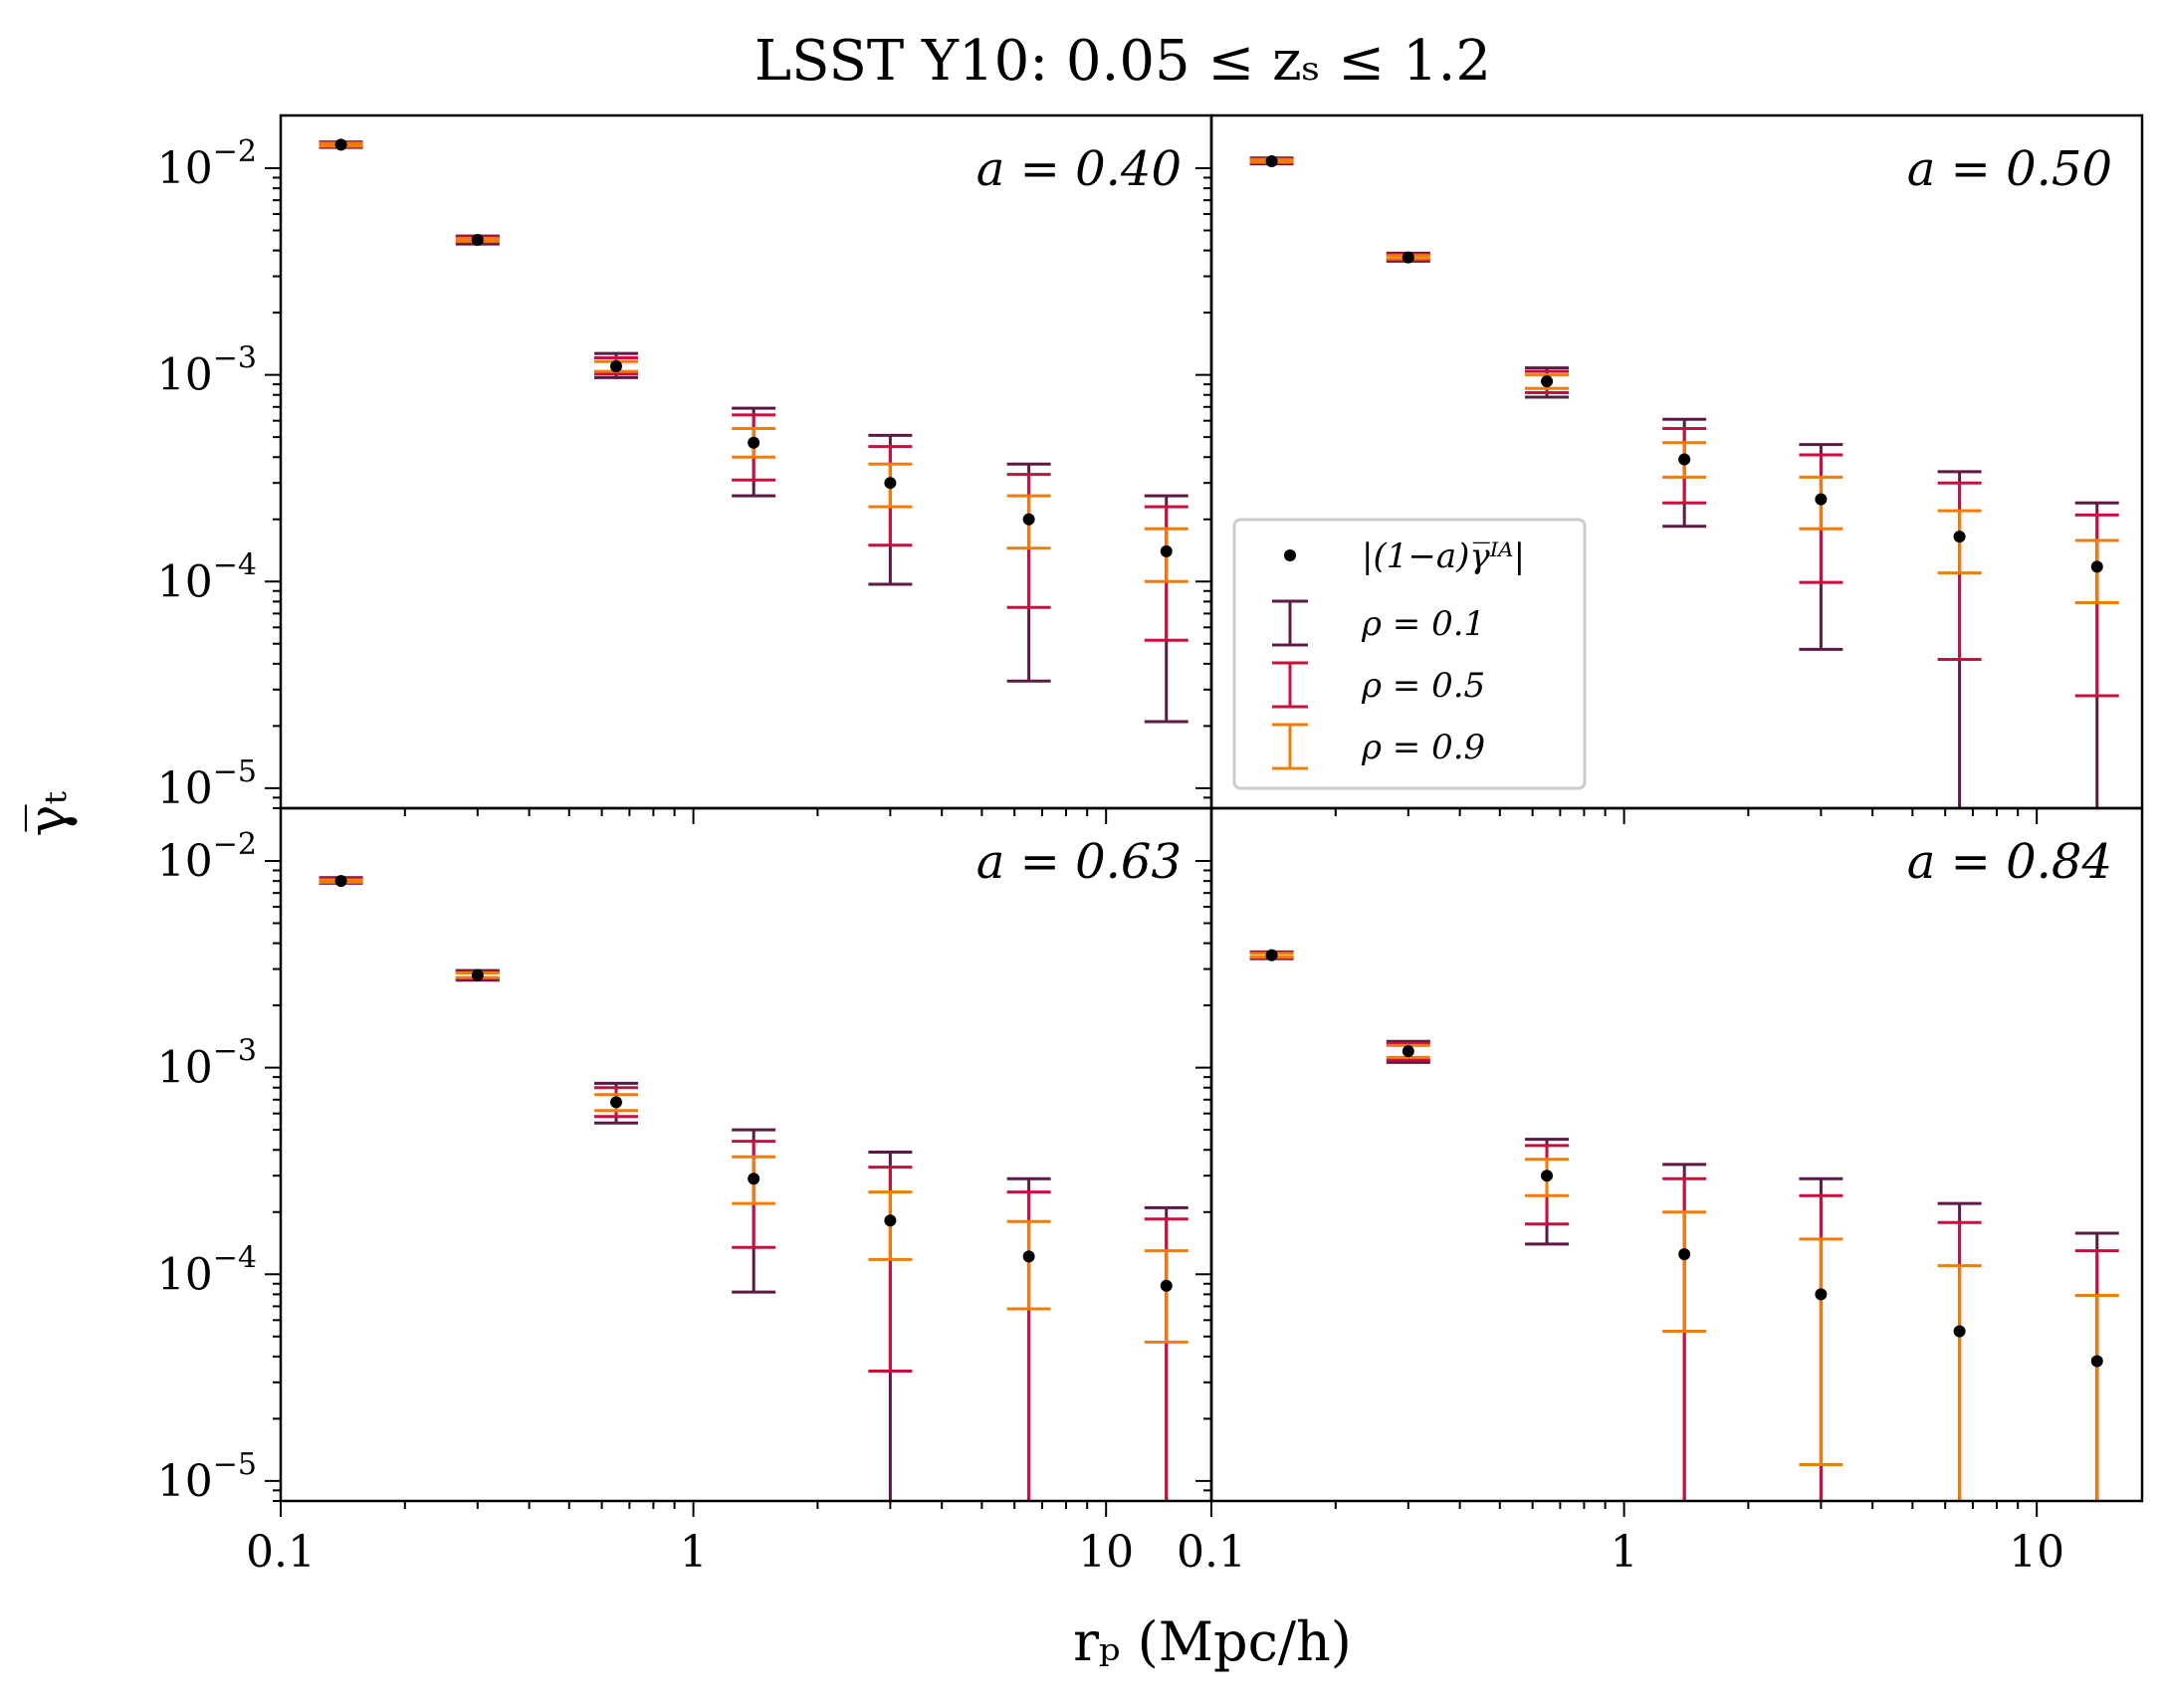  What do you see at coordinates (1423, 686) in the screenshot?
I see `legend-label-rho-0.5: ρ = 0.5` at bounding box center [1423, 686].